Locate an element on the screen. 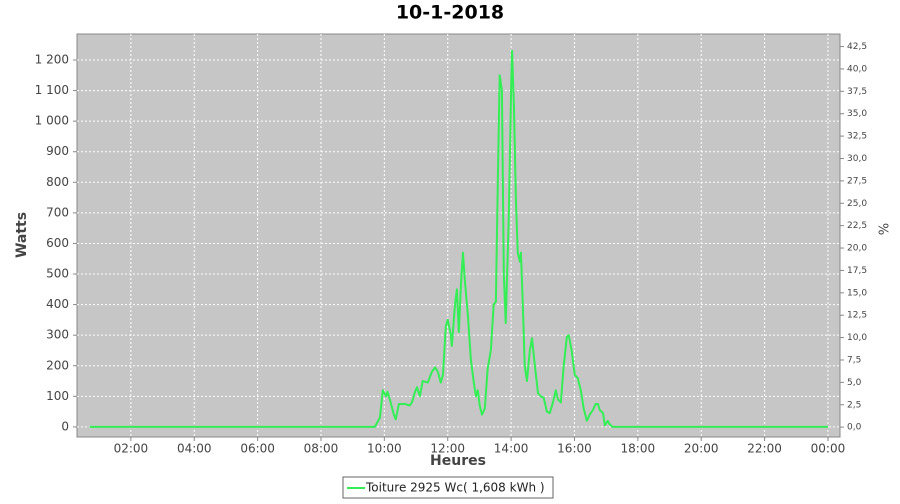  legend is located at coordinates (448, 487).